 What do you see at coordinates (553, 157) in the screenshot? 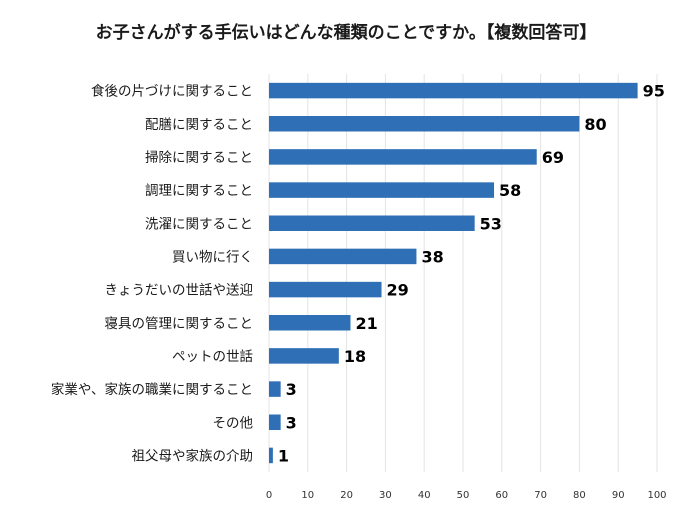
I see `value-label: 69` at bounding box center [553, 157].